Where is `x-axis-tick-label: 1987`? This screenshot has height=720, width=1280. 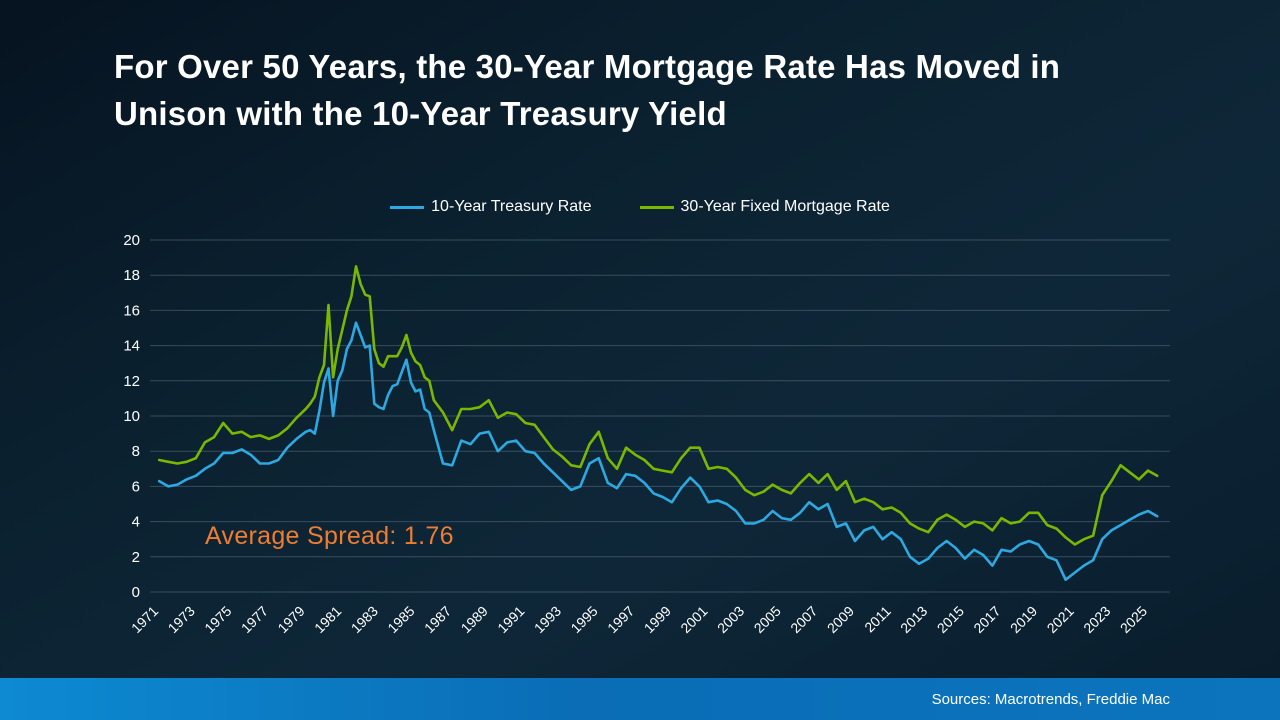
x-axis-tick-label: 1987 is located at coordinates (437, 619).